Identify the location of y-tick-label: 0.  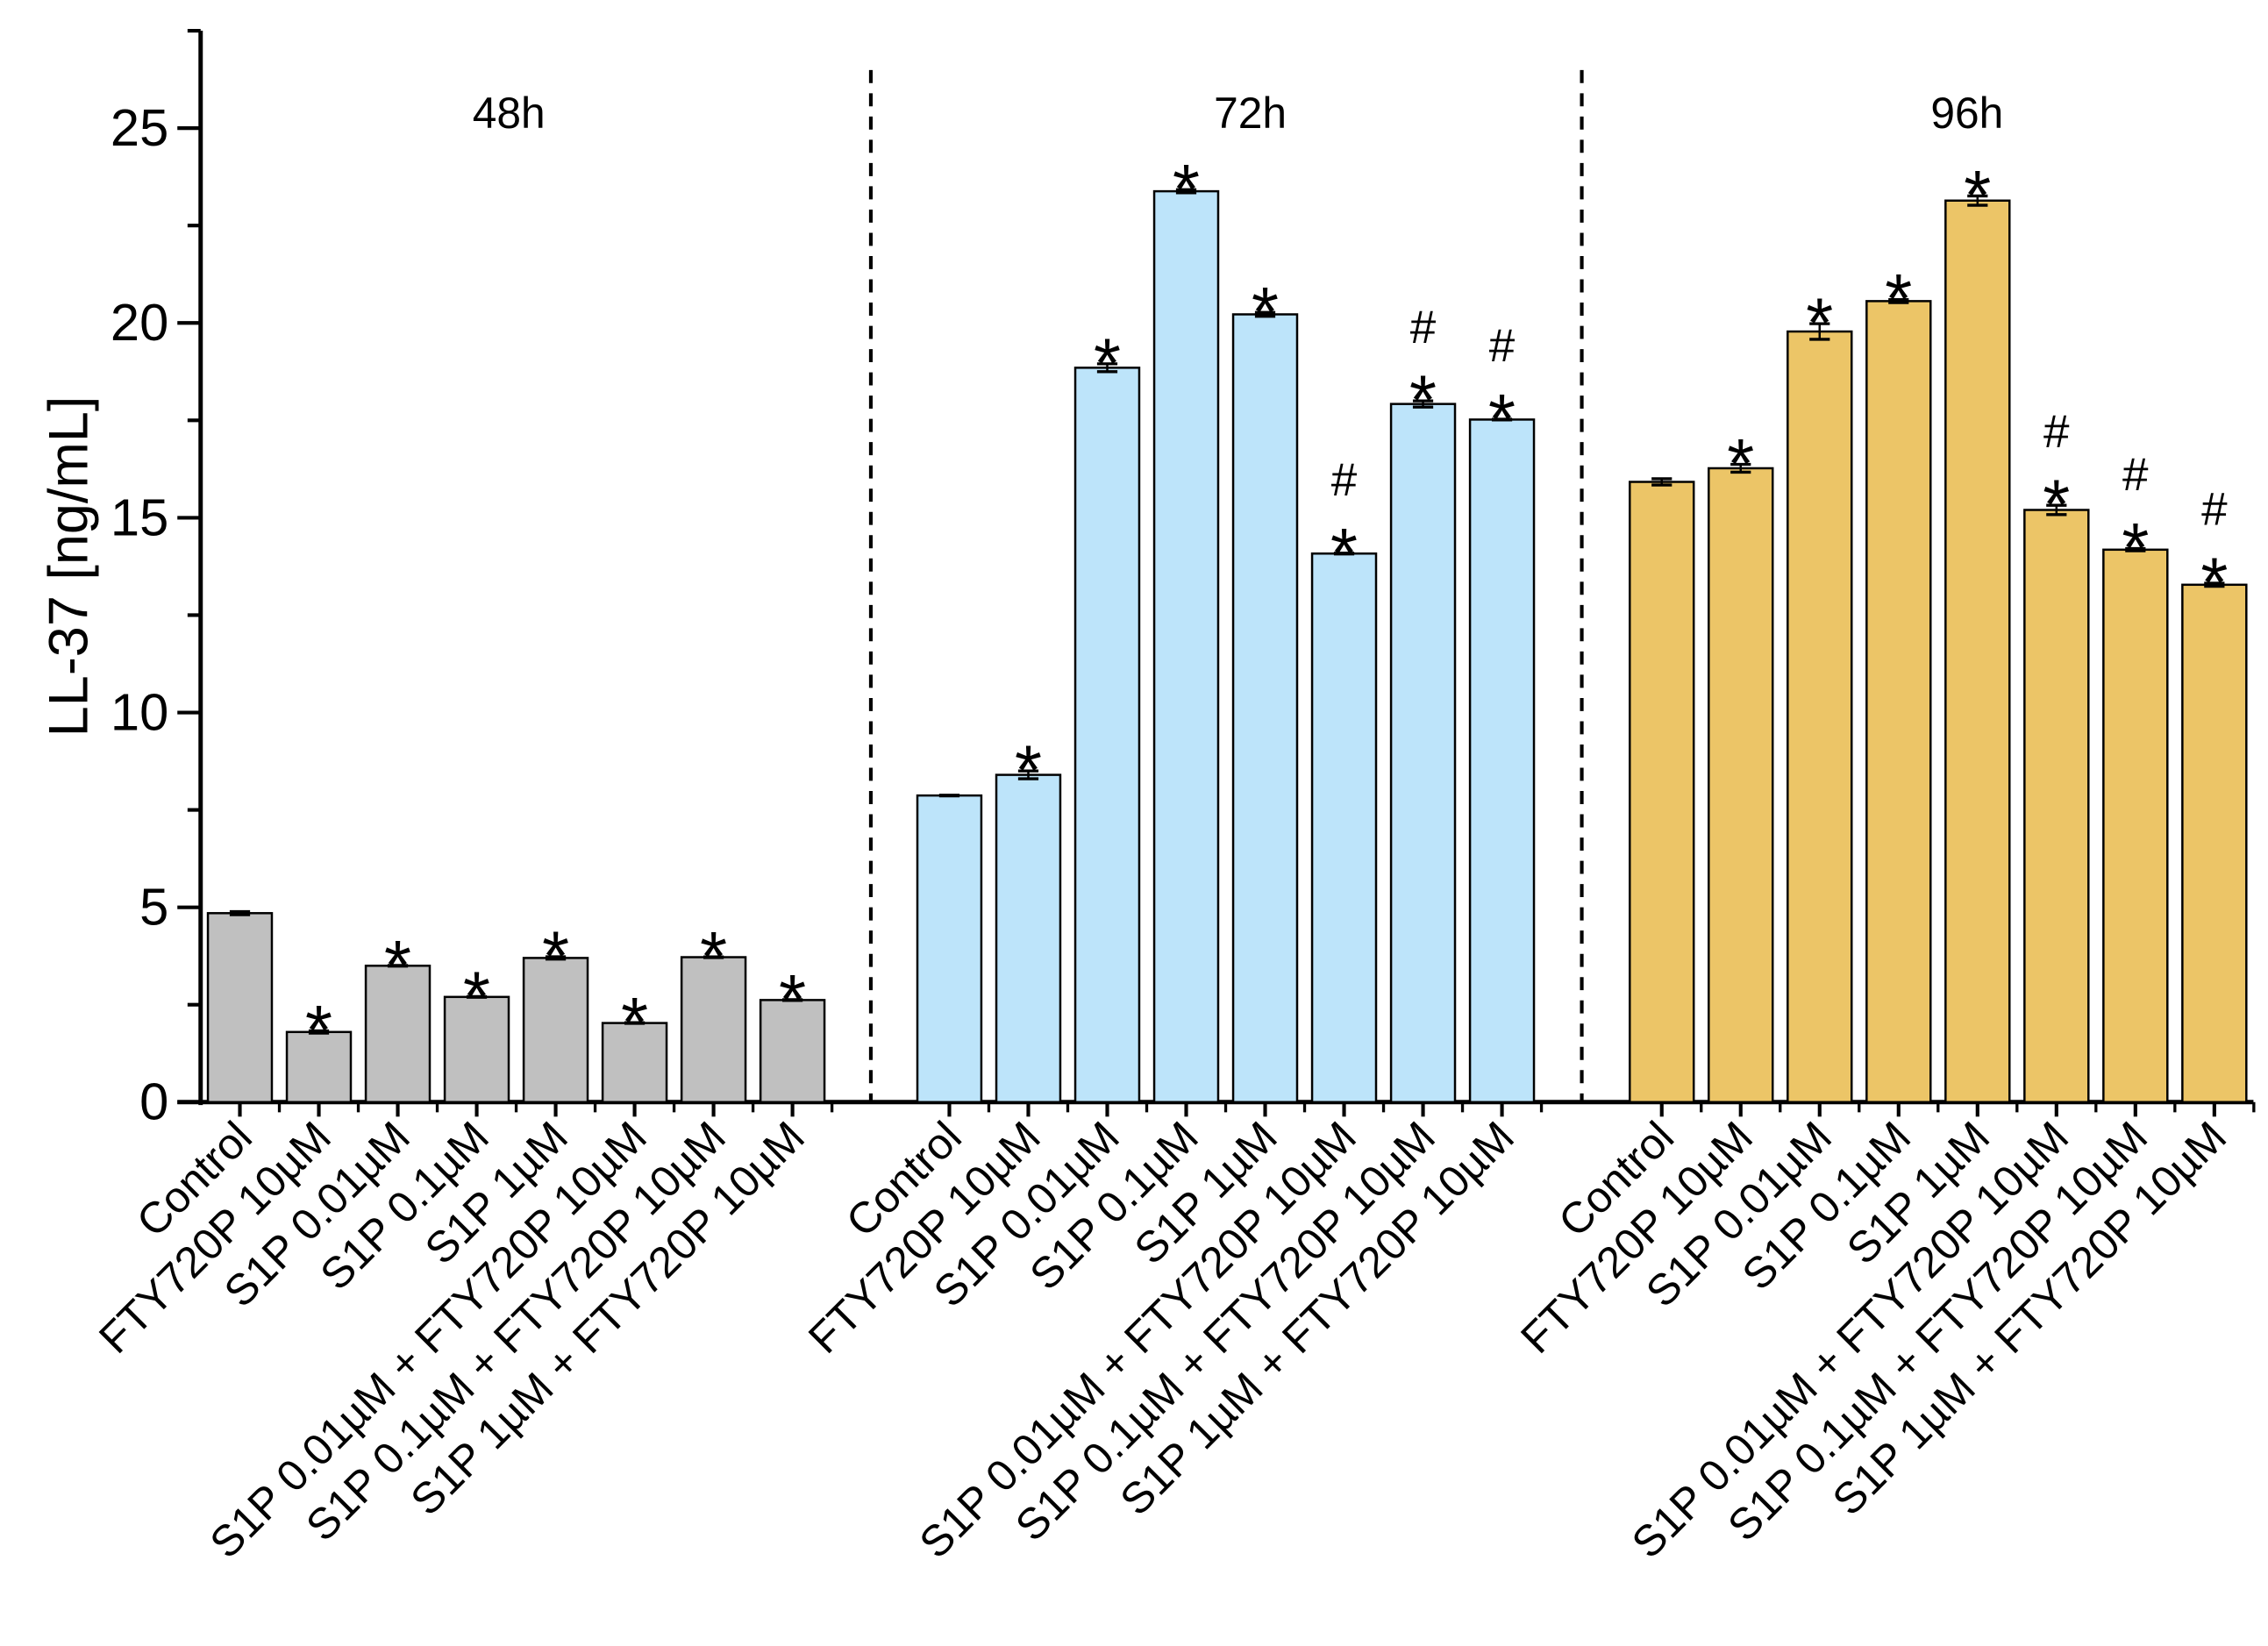
(153, 1101).